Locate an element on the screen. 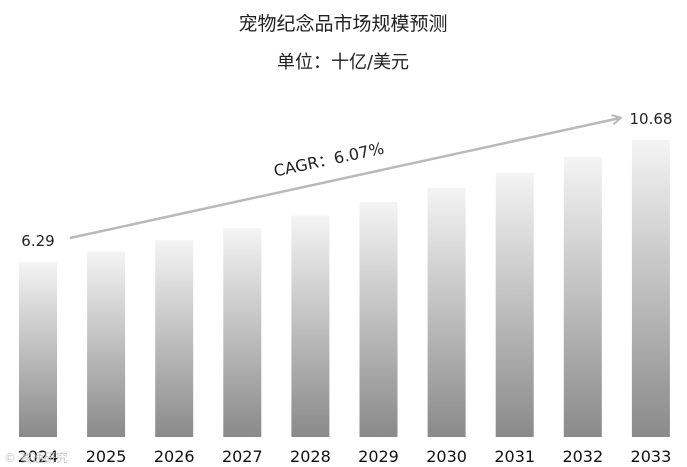 The height and width of the screenshot is (467, 687). bar-2027 is located at coordinates (242, 332).